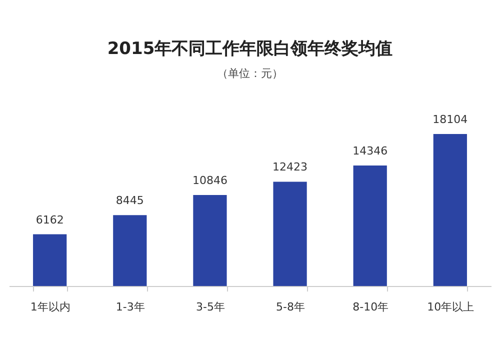 The height and width of the screenshot is (362, 500). Describe the element at coordinates (370, 151) in the screenshot. I see `data-label: 14346` at that location.